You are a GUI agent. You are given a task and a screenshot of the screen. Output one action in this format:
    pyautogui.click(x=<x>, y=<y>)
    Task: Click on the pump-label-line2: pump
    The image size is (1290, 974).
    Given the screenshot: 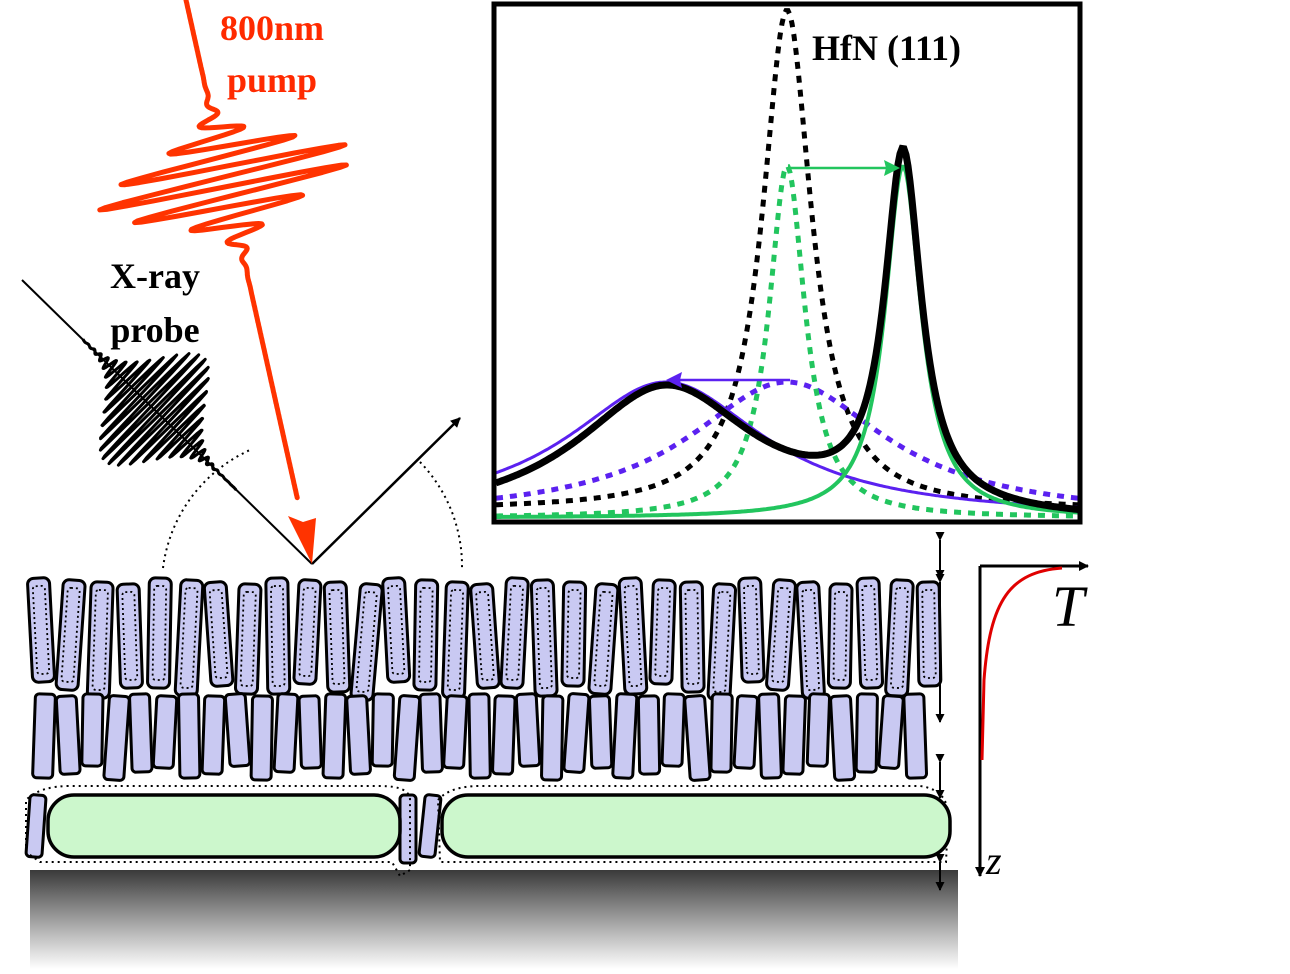 What is the action you would take?
    pyautogui.click(x=272, y=80)
    